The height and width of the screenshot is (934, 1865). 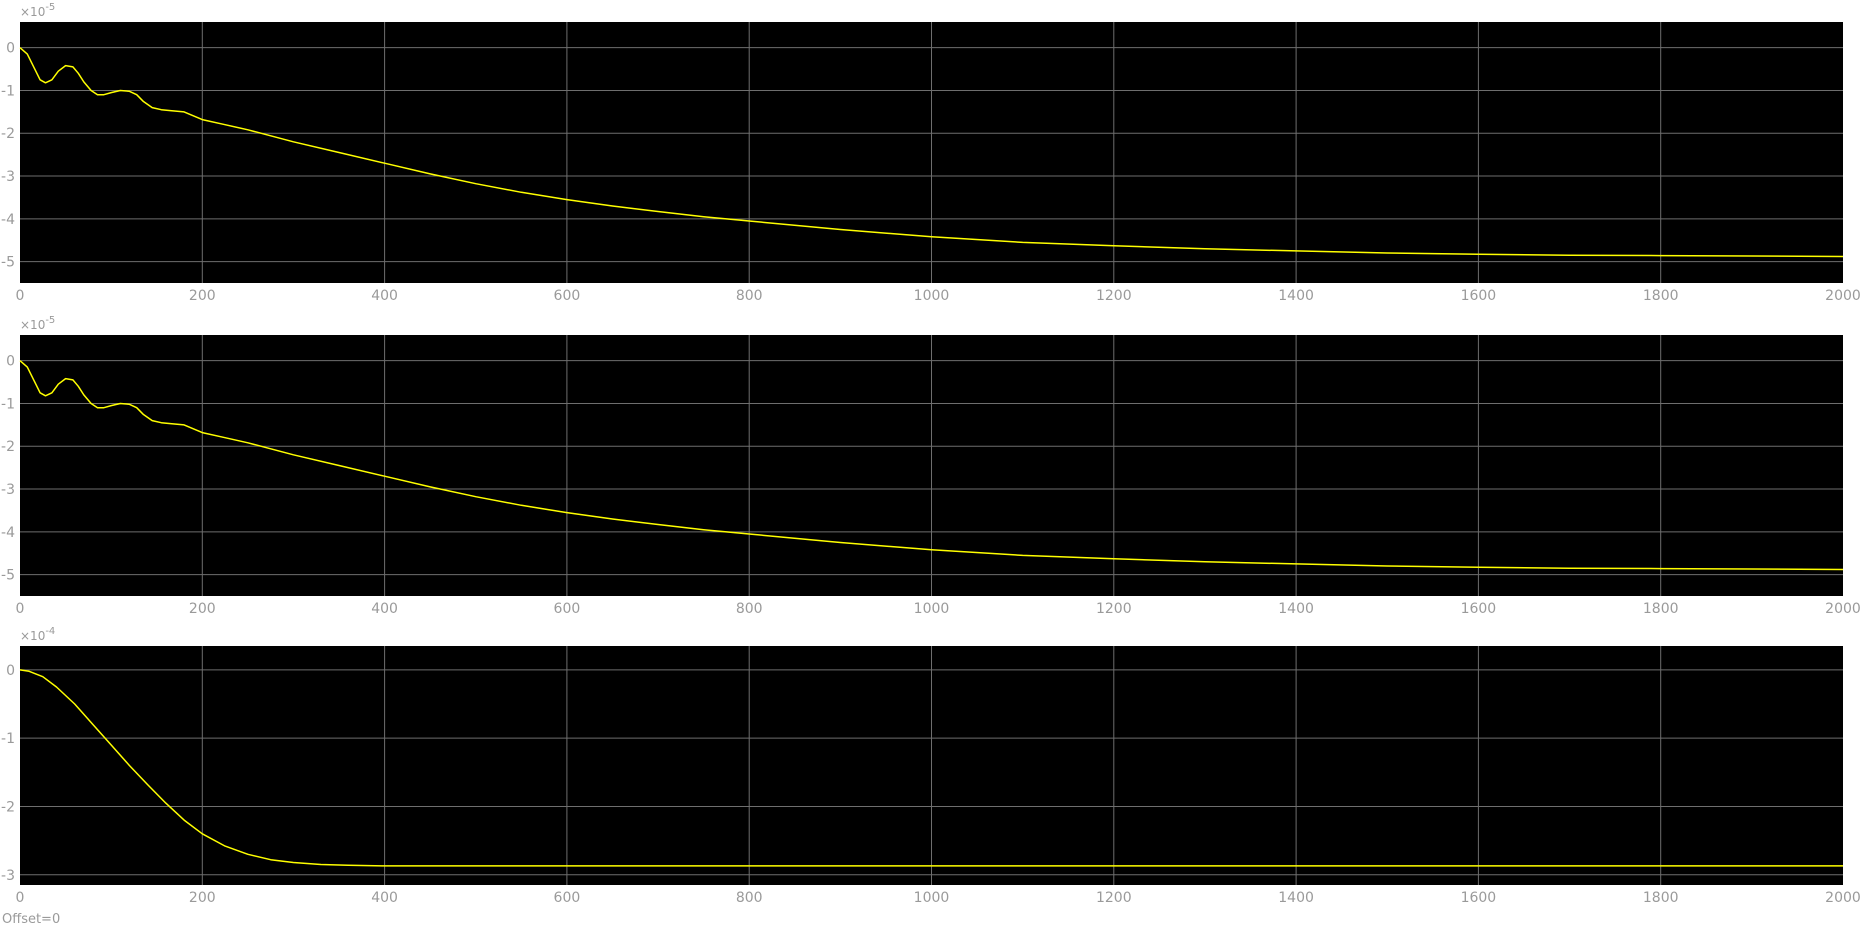 I want to click on y-exponent-label: ×10⁻⁴, so click(x=37, y=634).